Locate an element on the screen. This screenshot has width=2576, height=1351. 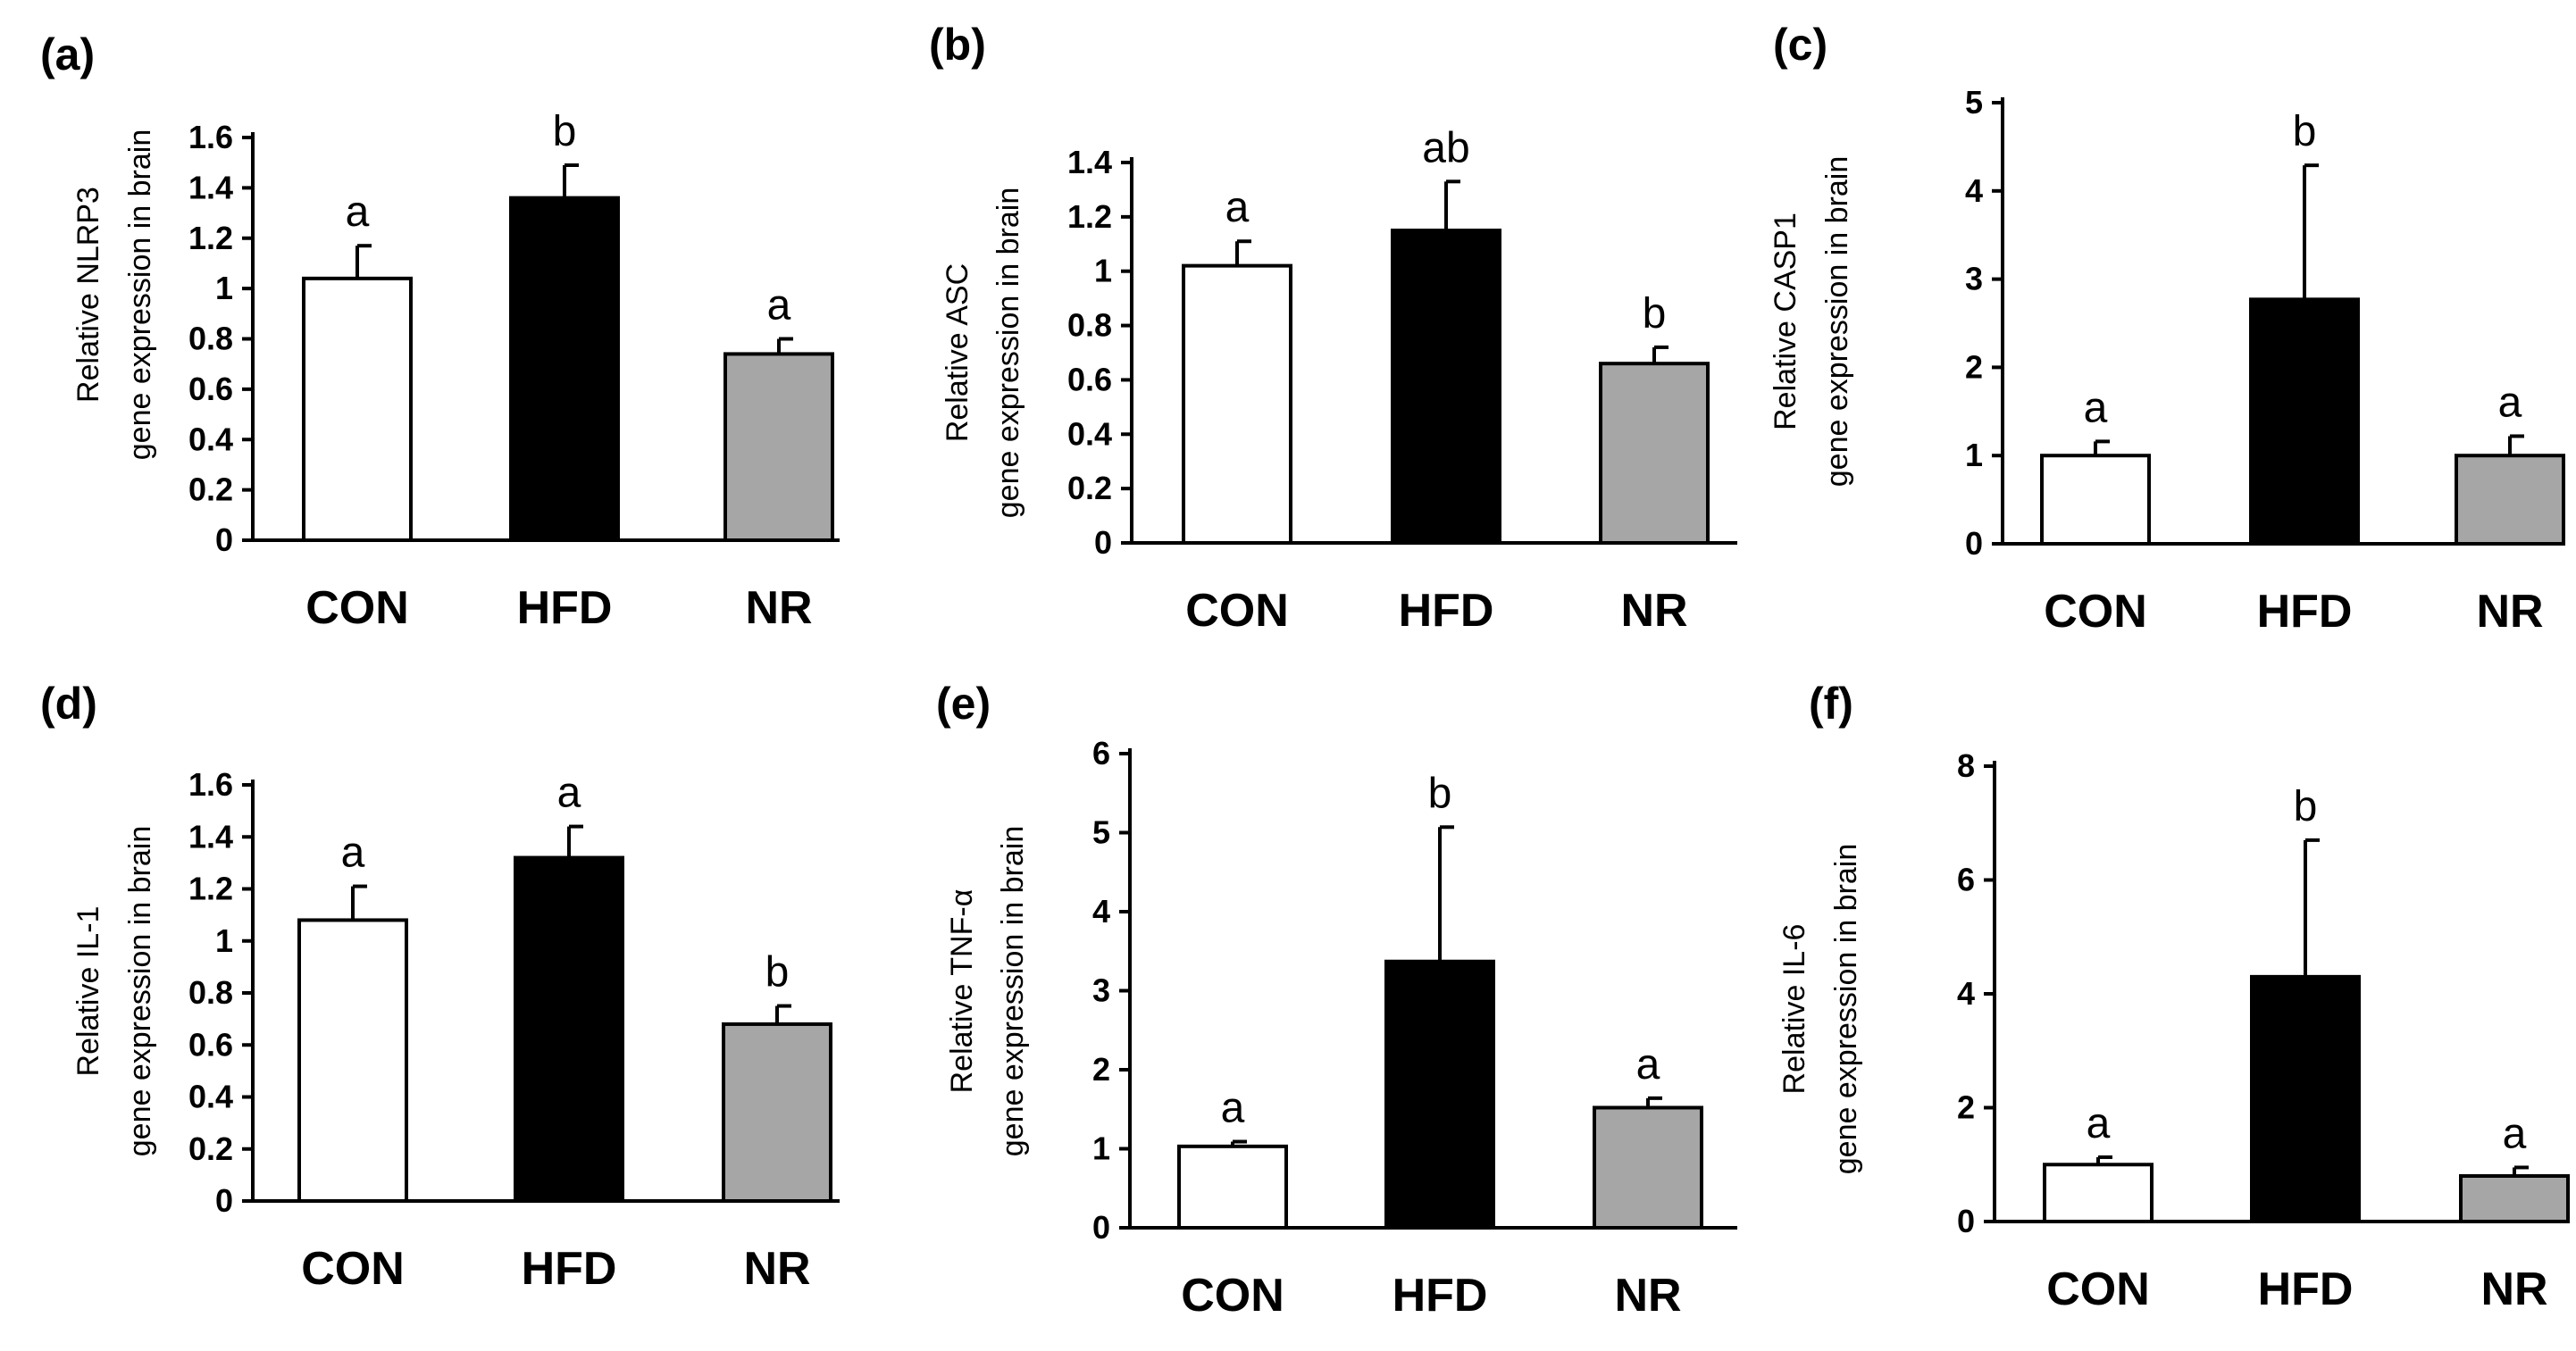
y-axis-title-line: Relative IL-1 is located at coordinates (88, 991).